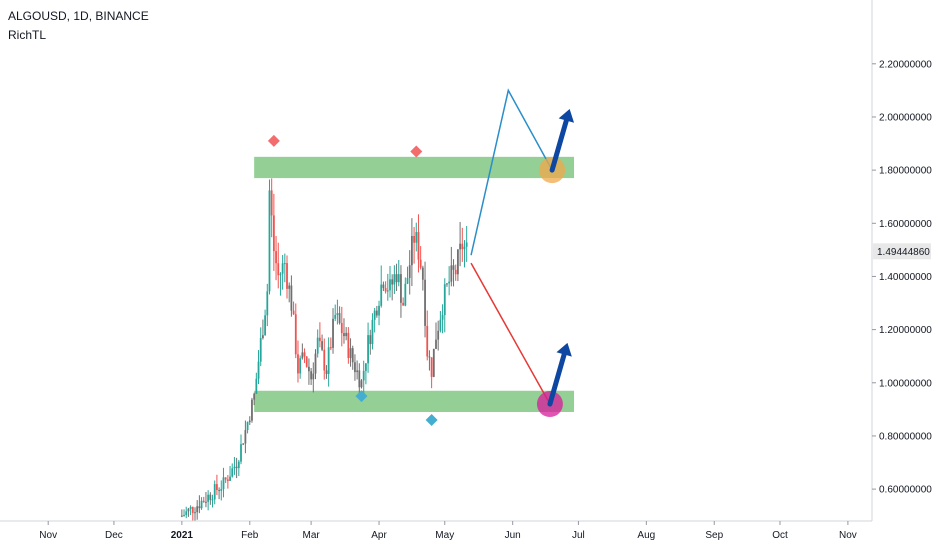 The image size is (932, 550). I want to click on price-tick-label: 1.00000000, so click(905, 383).